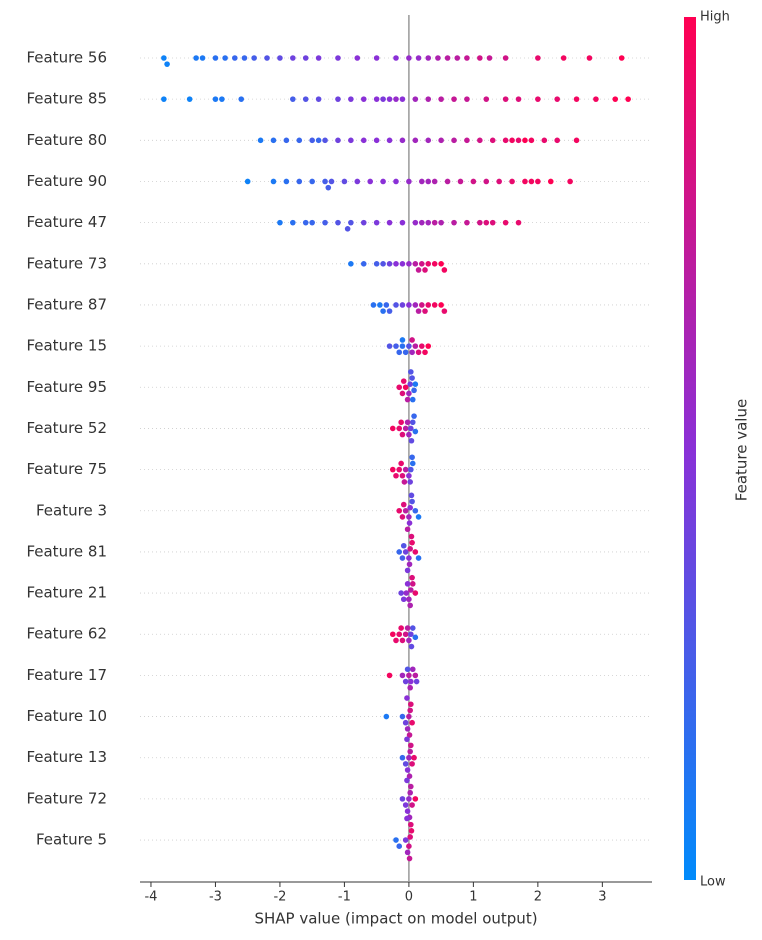  What do you see at coordinates (215, 897) in the screenshot?
I see `x-tick-label: -3` at bounding box center [215, 897].